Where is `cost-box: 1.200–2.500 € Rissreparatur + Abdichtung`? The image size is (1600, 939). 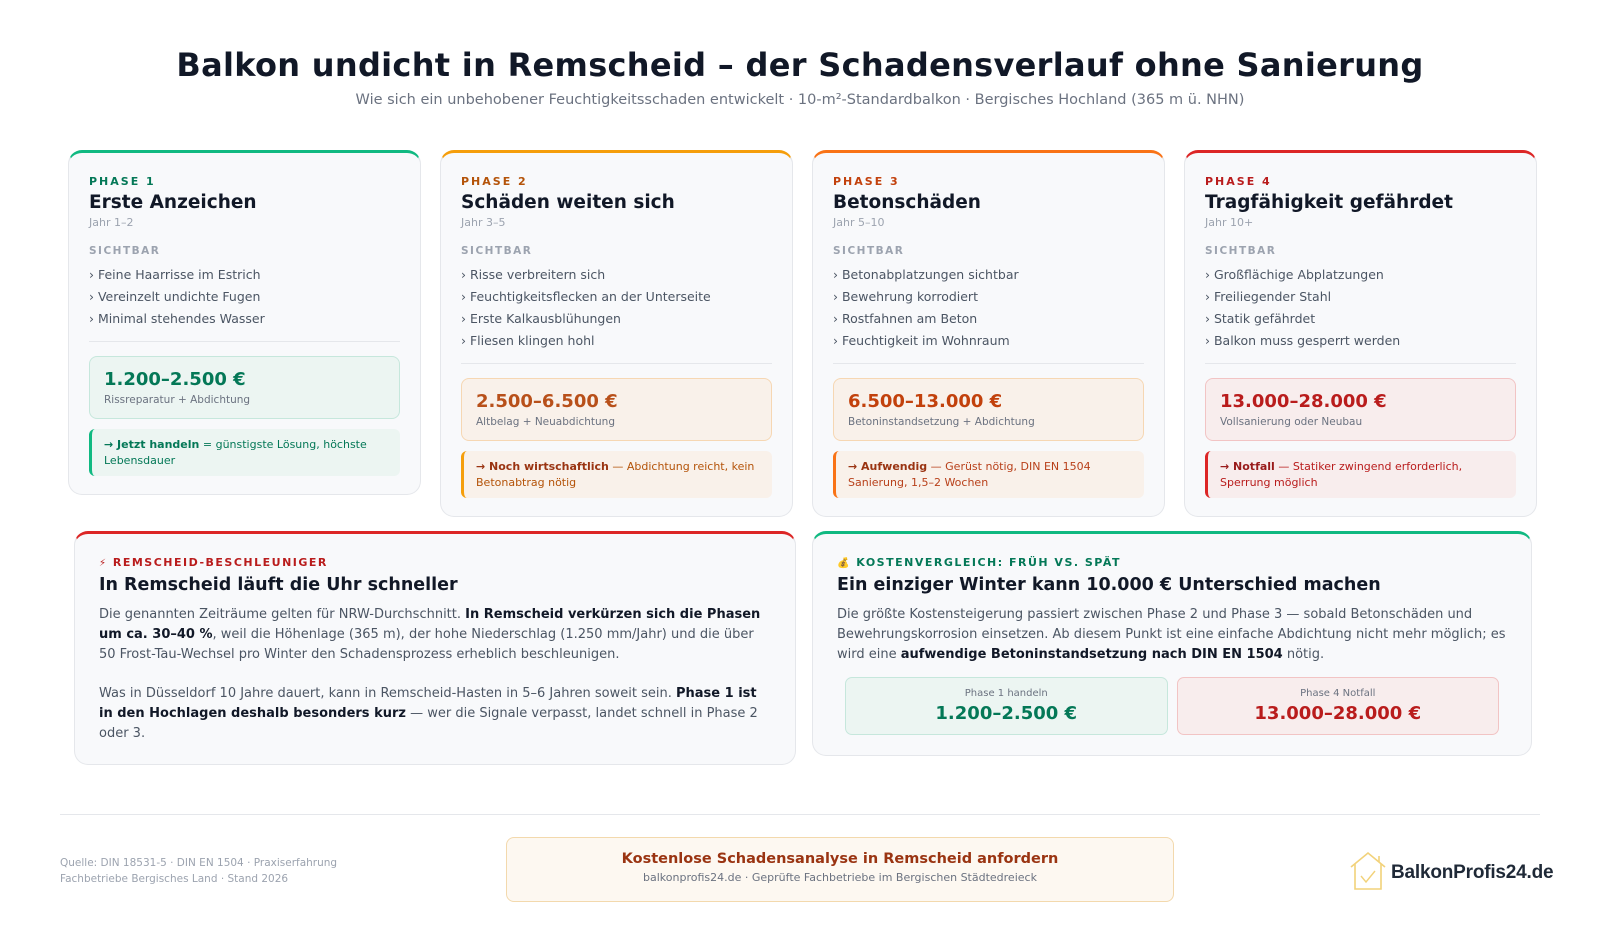
cost-box: 1.200–2.500 € Rissreparatur + Abdichtung is located at coordinates (244, 387).